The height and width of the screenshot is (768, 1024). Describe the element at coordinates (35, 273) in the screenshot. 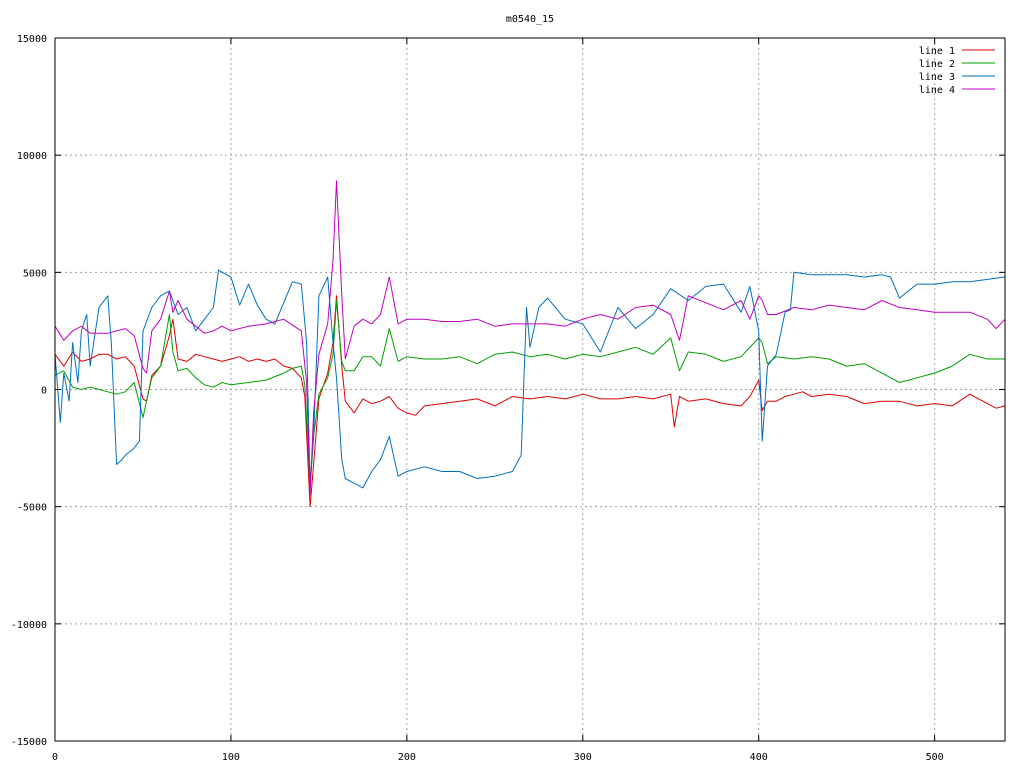

I see `y-tick-label: 5000` at that location.